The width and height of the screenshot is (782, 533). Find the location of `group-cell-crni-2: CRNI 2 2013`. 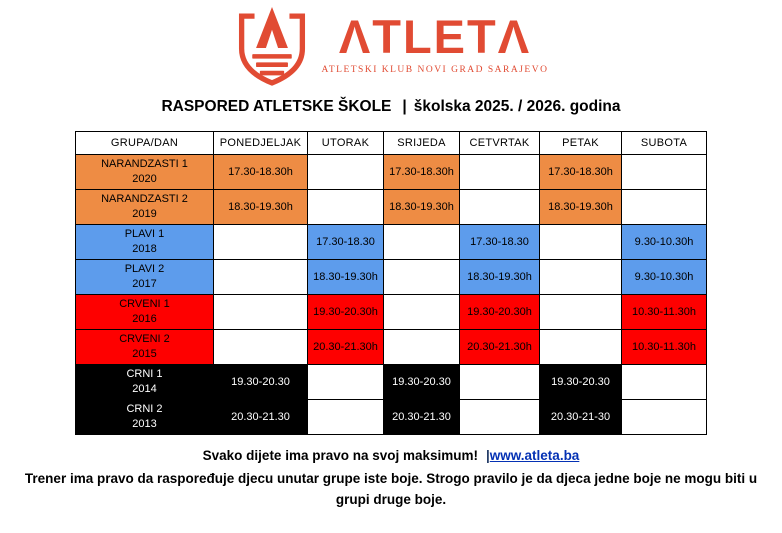

group-cell-crni-2: CRNI 2 2013 is located at coordinates (144, 417).